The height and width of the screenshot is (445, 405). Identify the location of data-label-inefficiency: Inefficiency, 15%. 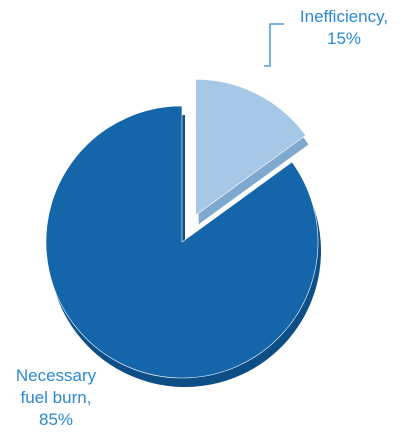
(344, 28).